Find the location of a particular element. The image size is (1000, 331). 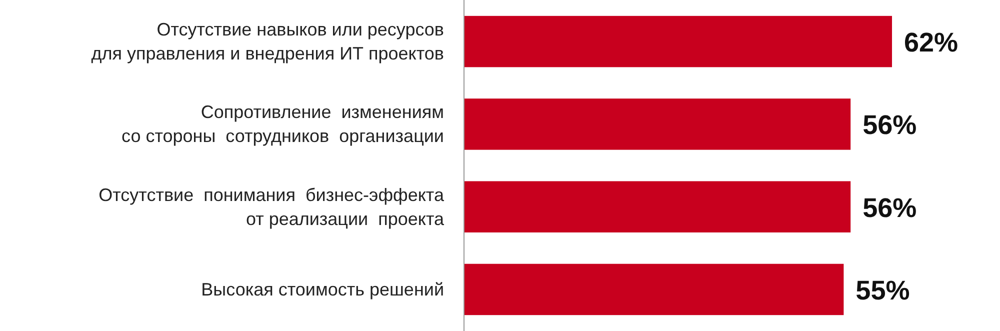

y-tick-label: Сопротивление изменениям со стороны сотрудников организации is located at coordinates (283, 124).